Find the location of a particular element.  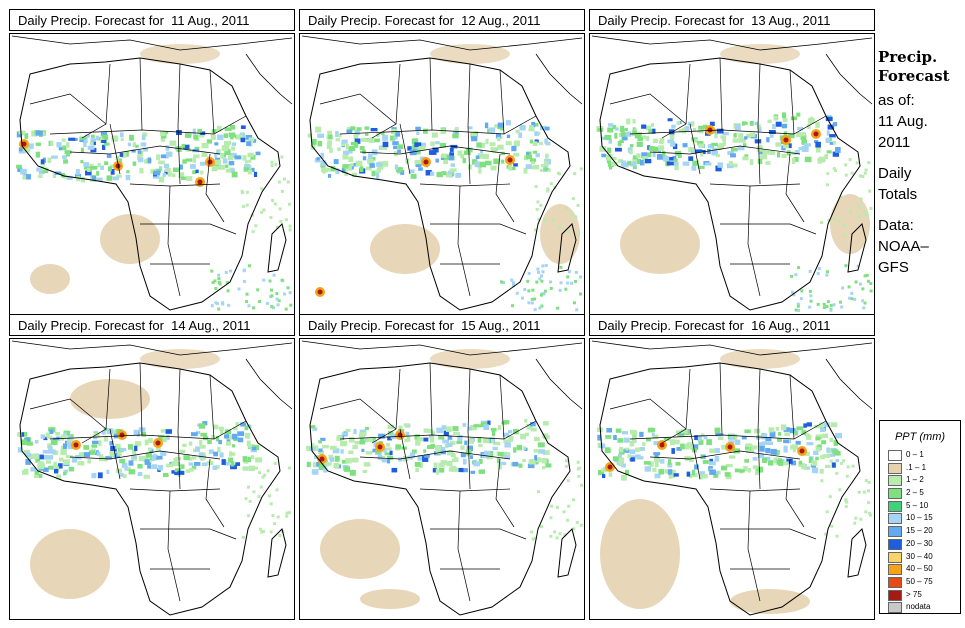

forecast-panel-4: Daily Precip. Forecast for 14 Aug., 2011 is located at coordinates (152, 467).